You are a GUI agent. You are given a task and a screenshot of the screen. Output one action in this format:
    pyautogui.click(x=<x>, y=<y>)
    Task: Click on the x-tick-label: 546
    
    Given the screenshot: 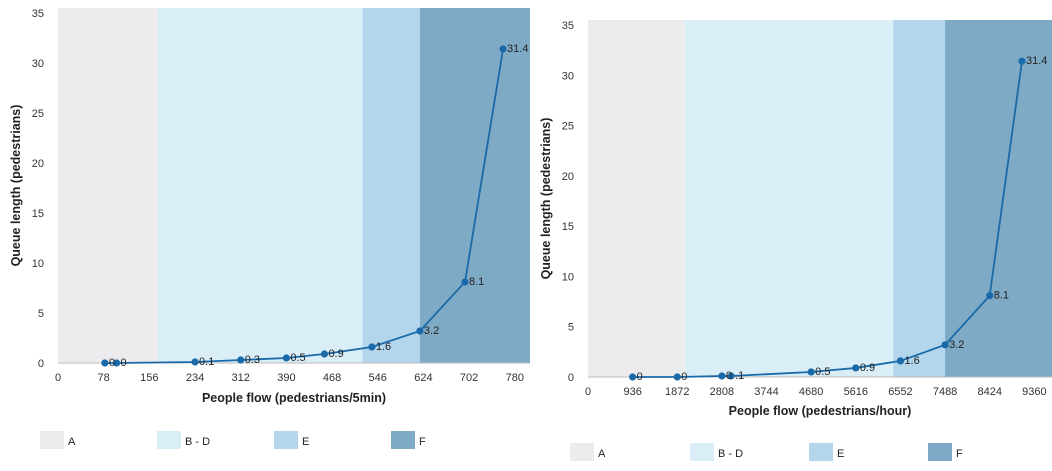 What is the action you would take?
    pyautogui.click(x=378, y=378)
    